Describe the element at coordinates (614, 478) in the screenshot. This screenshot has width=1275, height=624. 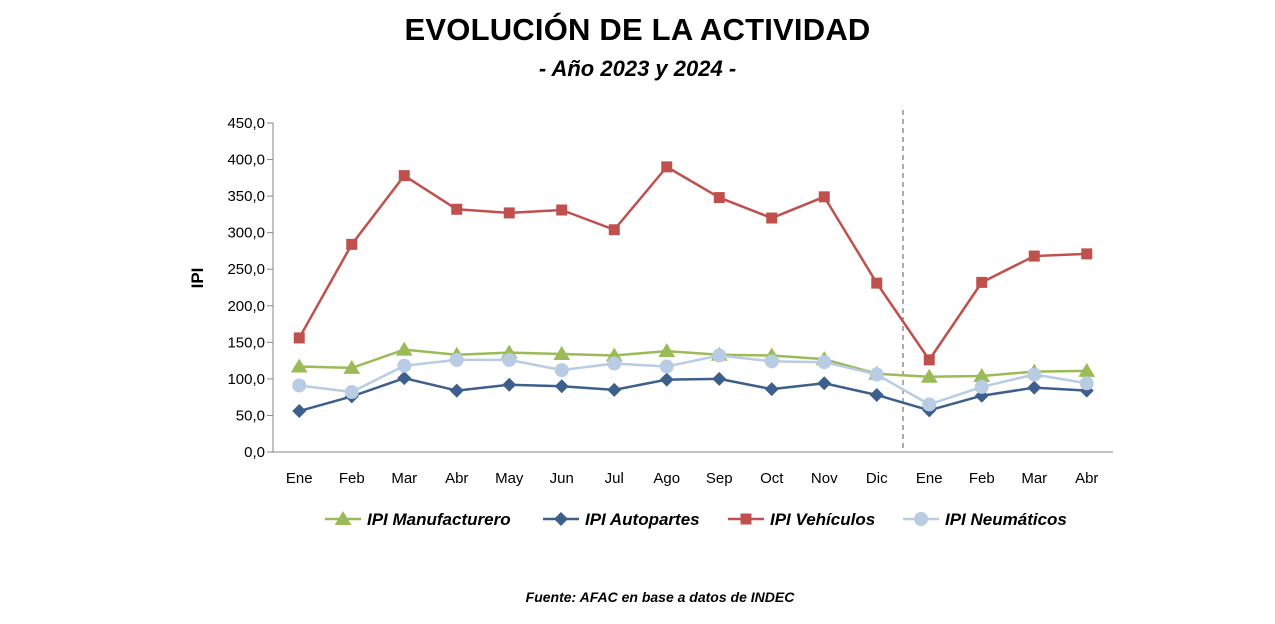
I see `x-tick-label: Jul` at that location.